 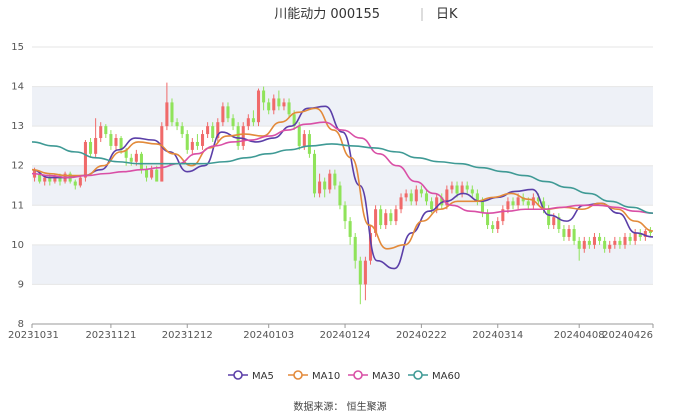 What do you see at coordinates (327, 14) in the screenshot?
I see `chart-title: 川能动力 000155` at bounding box center [327, 14].